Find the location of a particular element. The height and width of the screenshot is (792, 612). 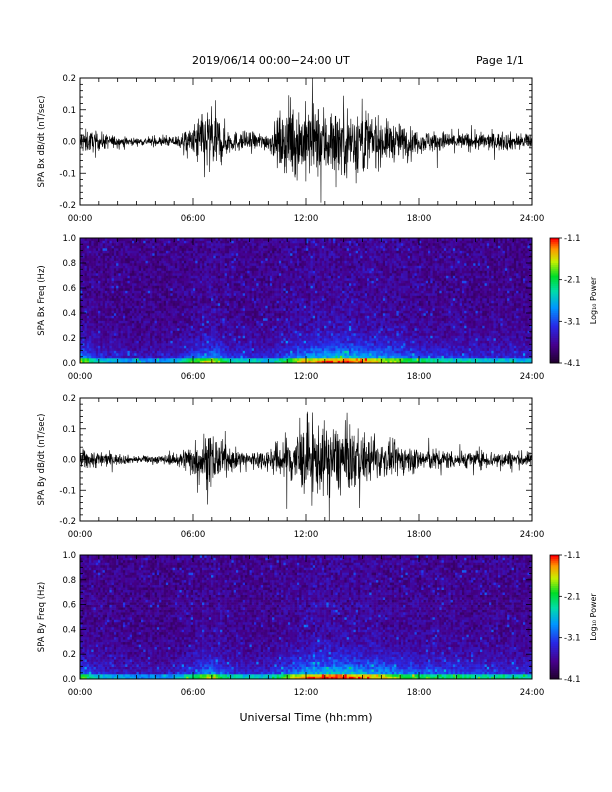

y-axis-label: SPA By dB/dt (nT/sec) is located at coordinates (42, 460).